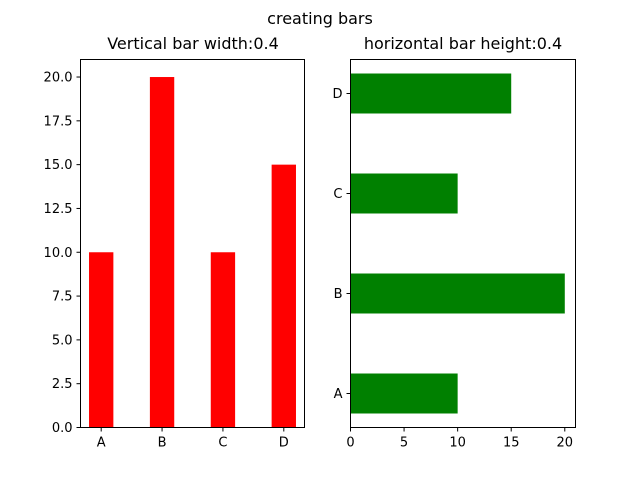 This screenshot has height=480, width=640. I want to click on y-tick-label: A, so click(338, 394).